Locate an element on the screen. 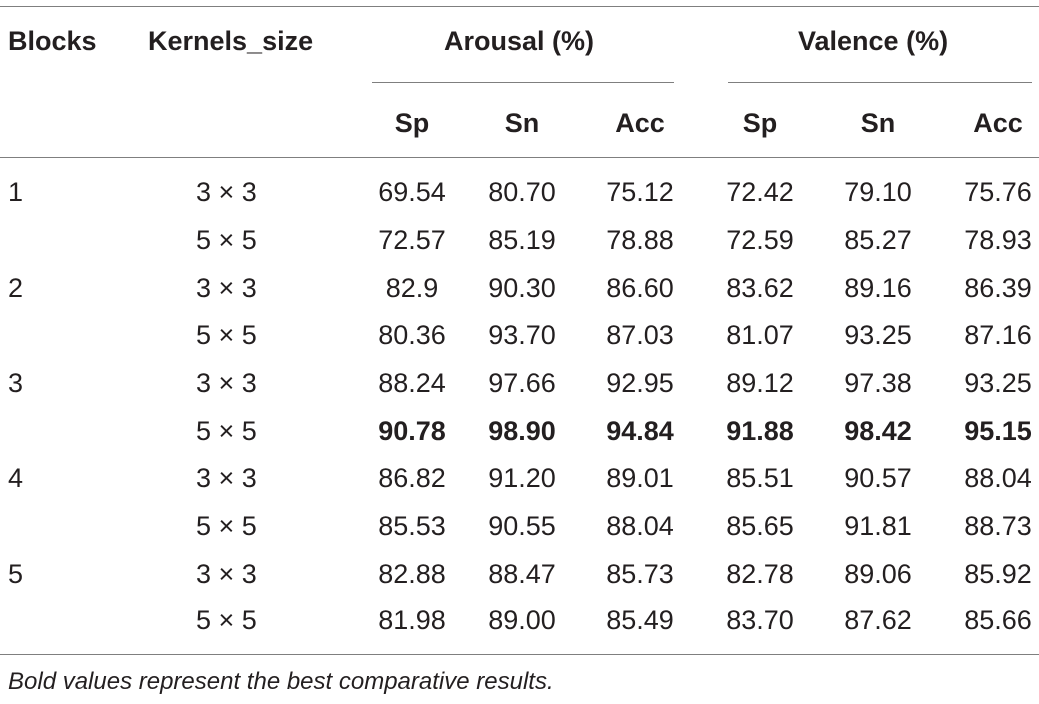  cell-value: 86.60 is located at coordinates (640, 288).